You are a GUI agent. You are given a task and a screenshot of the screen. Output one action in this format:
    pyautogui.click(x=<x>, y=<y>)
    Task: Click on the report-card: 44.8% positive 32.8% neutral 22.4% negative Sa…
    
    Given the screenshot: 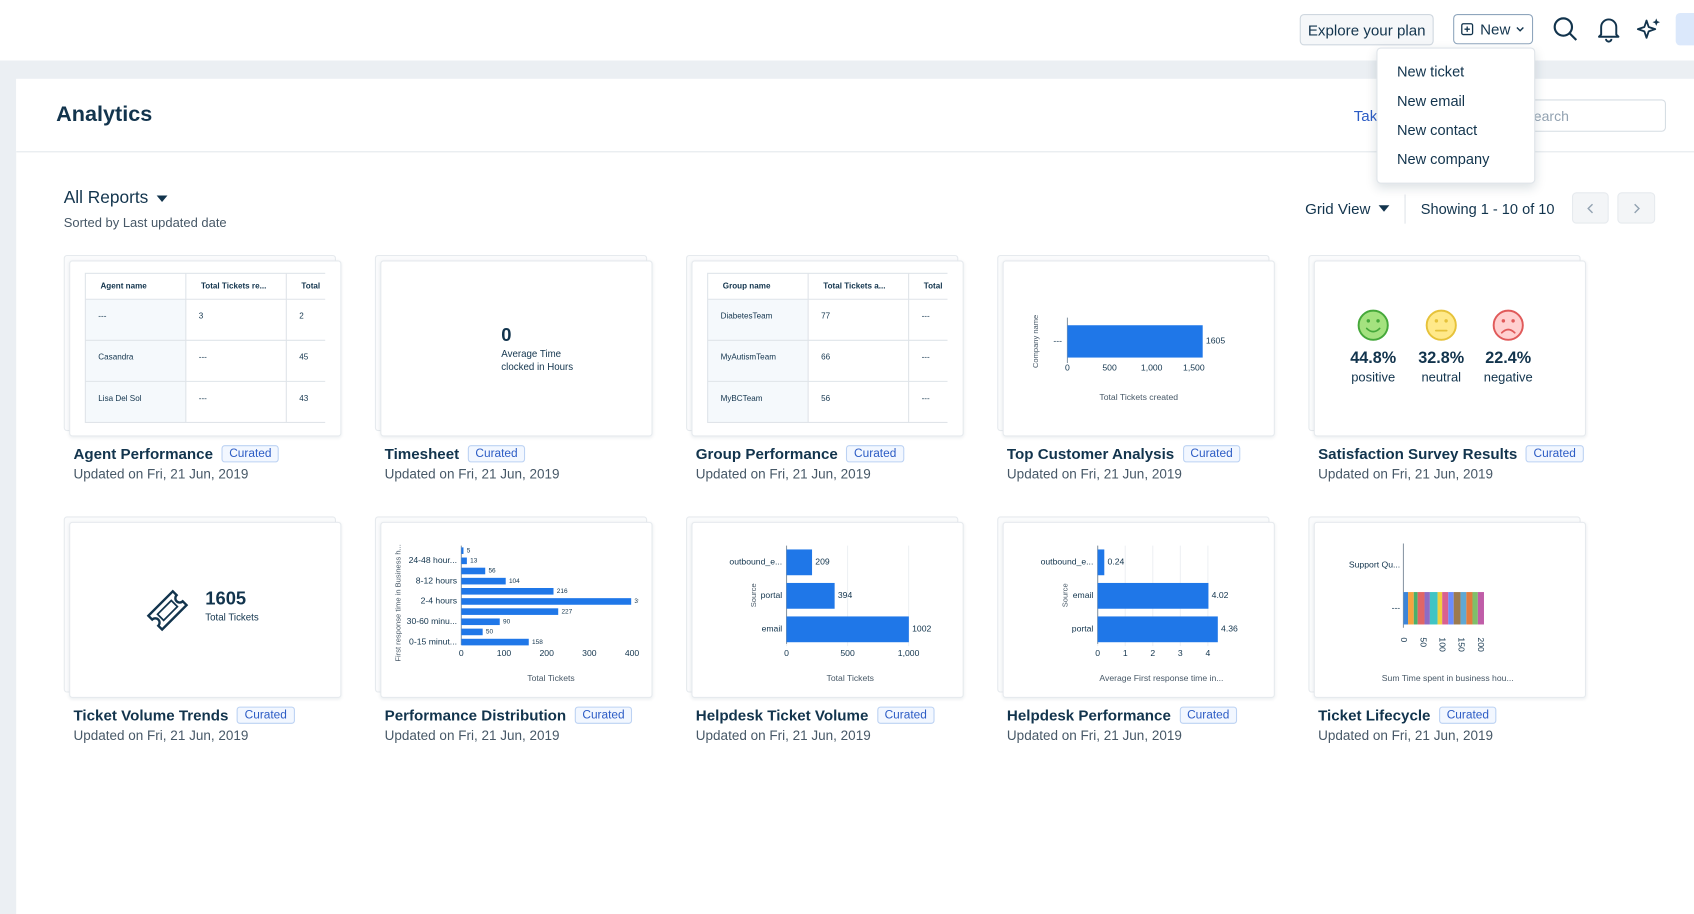 What is the action you would take?
    pyautogui.click(x=1447, y=373)
    